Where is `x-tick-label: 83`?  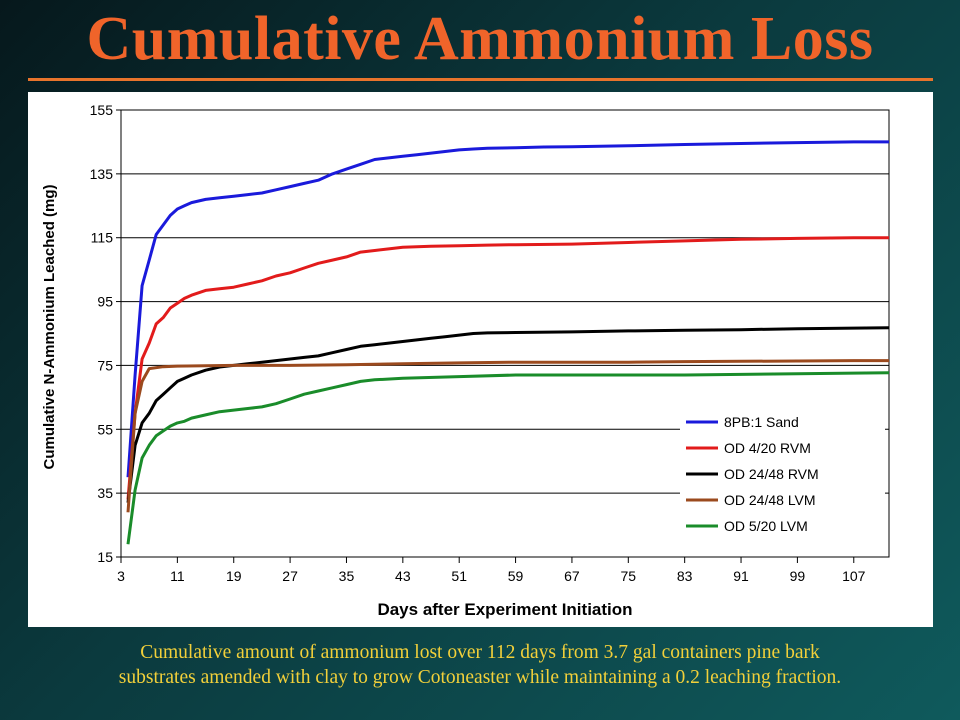
x-tick-label: 83 is located at coordinates (685, 576).